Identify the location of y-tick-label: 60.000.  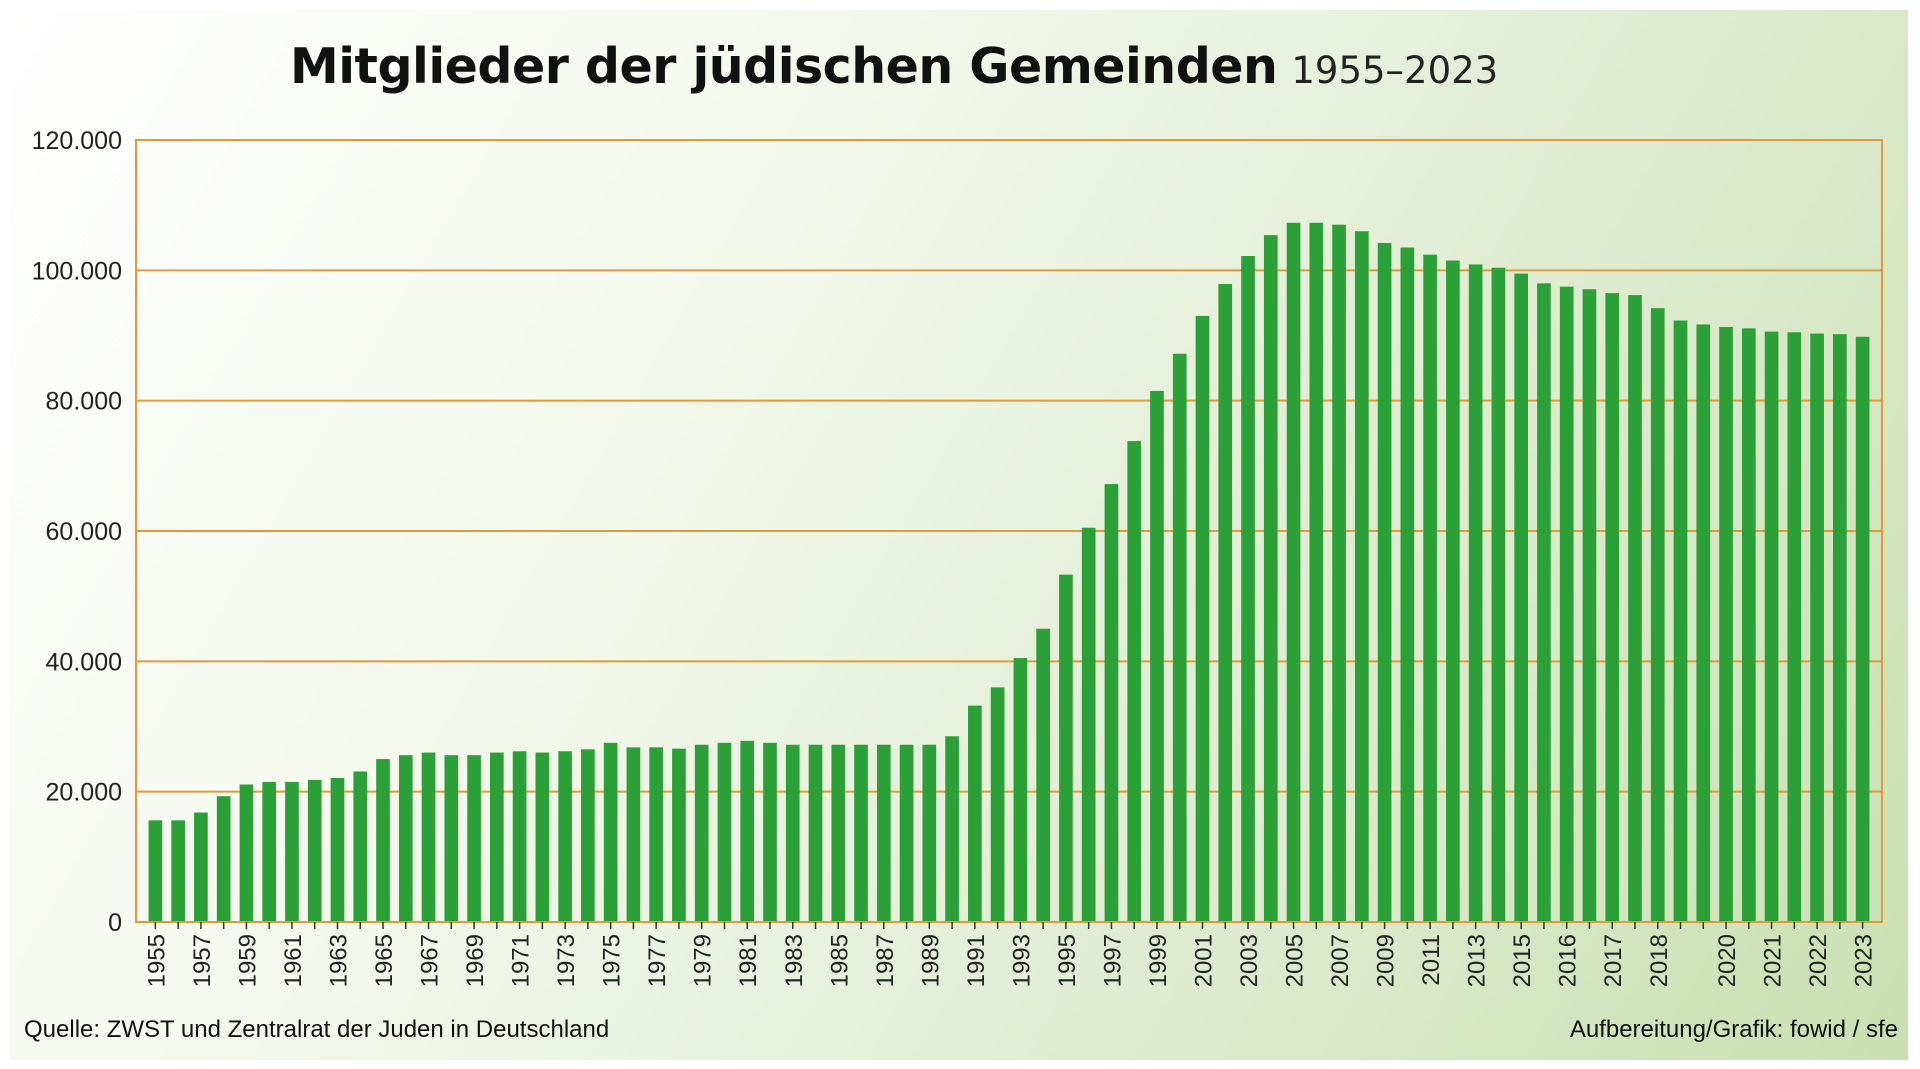
(84, 532).